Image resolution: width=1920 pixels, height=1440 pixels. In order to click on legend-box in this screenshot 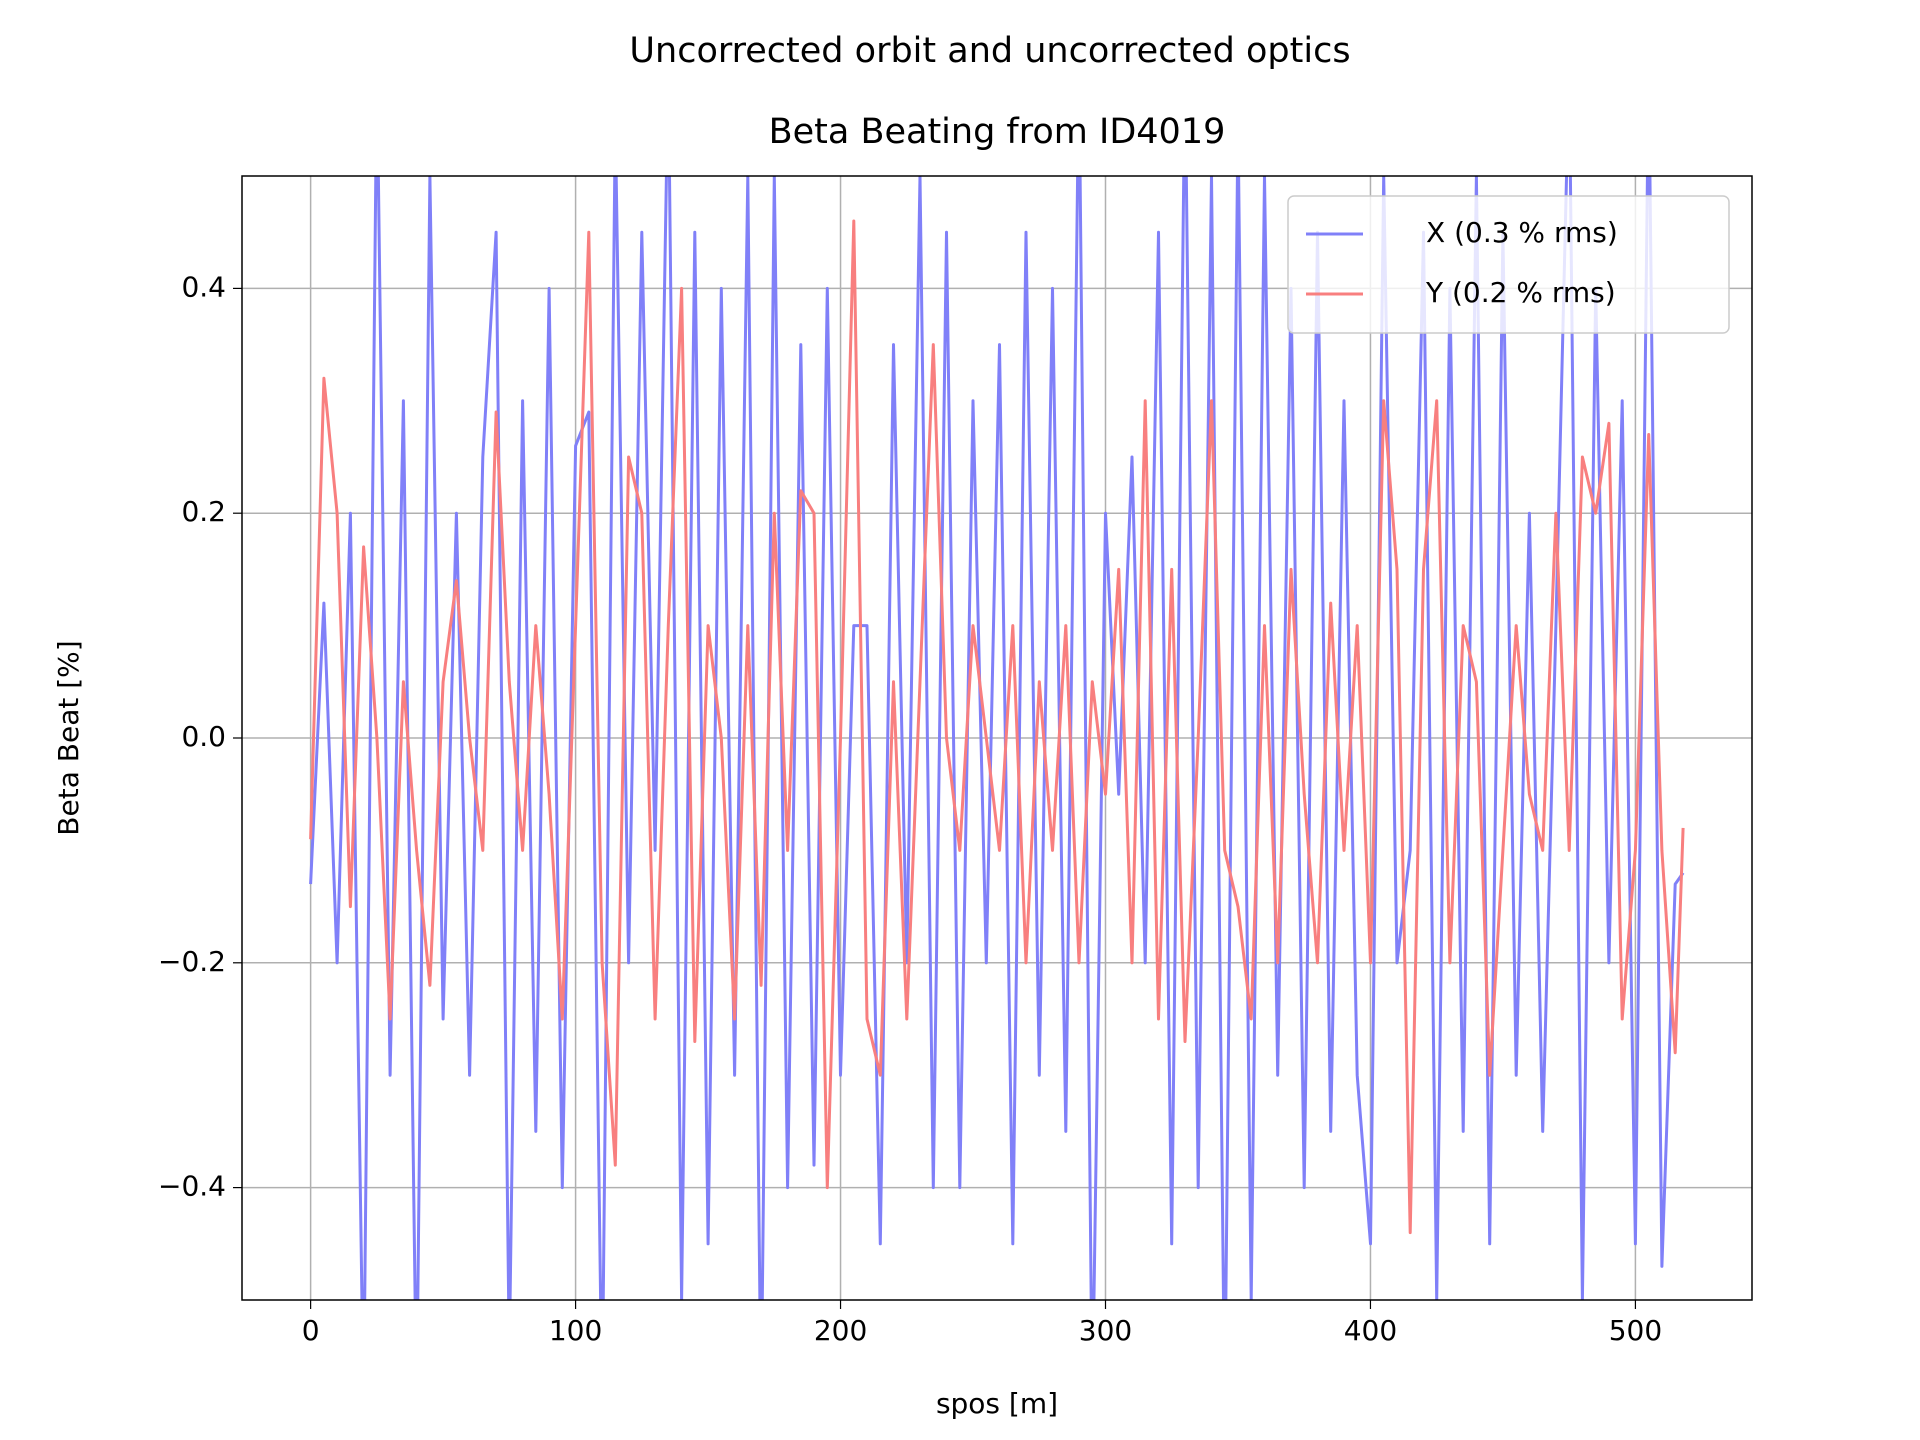, I will do `click(1508, 264)`.